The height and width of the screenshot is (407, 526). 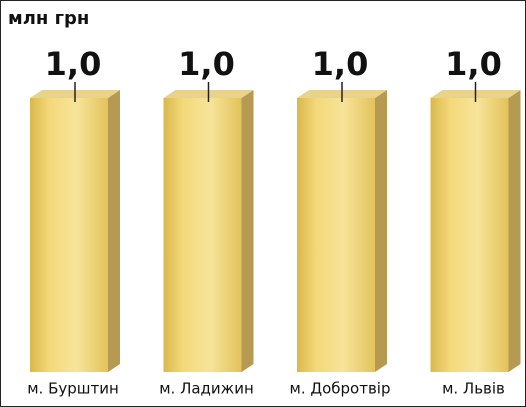 I want to click on chart-title: млн грн, so click(x=48, y=18).